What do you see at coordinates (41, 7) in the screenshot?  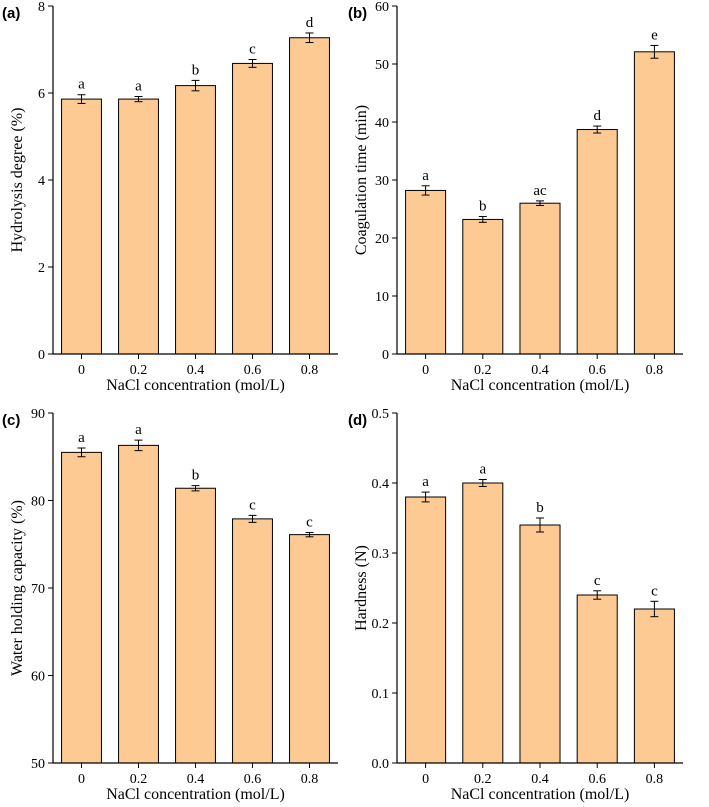 I see `chart-1-y-tick-label-4: 8` at bounding box center [41, 7].